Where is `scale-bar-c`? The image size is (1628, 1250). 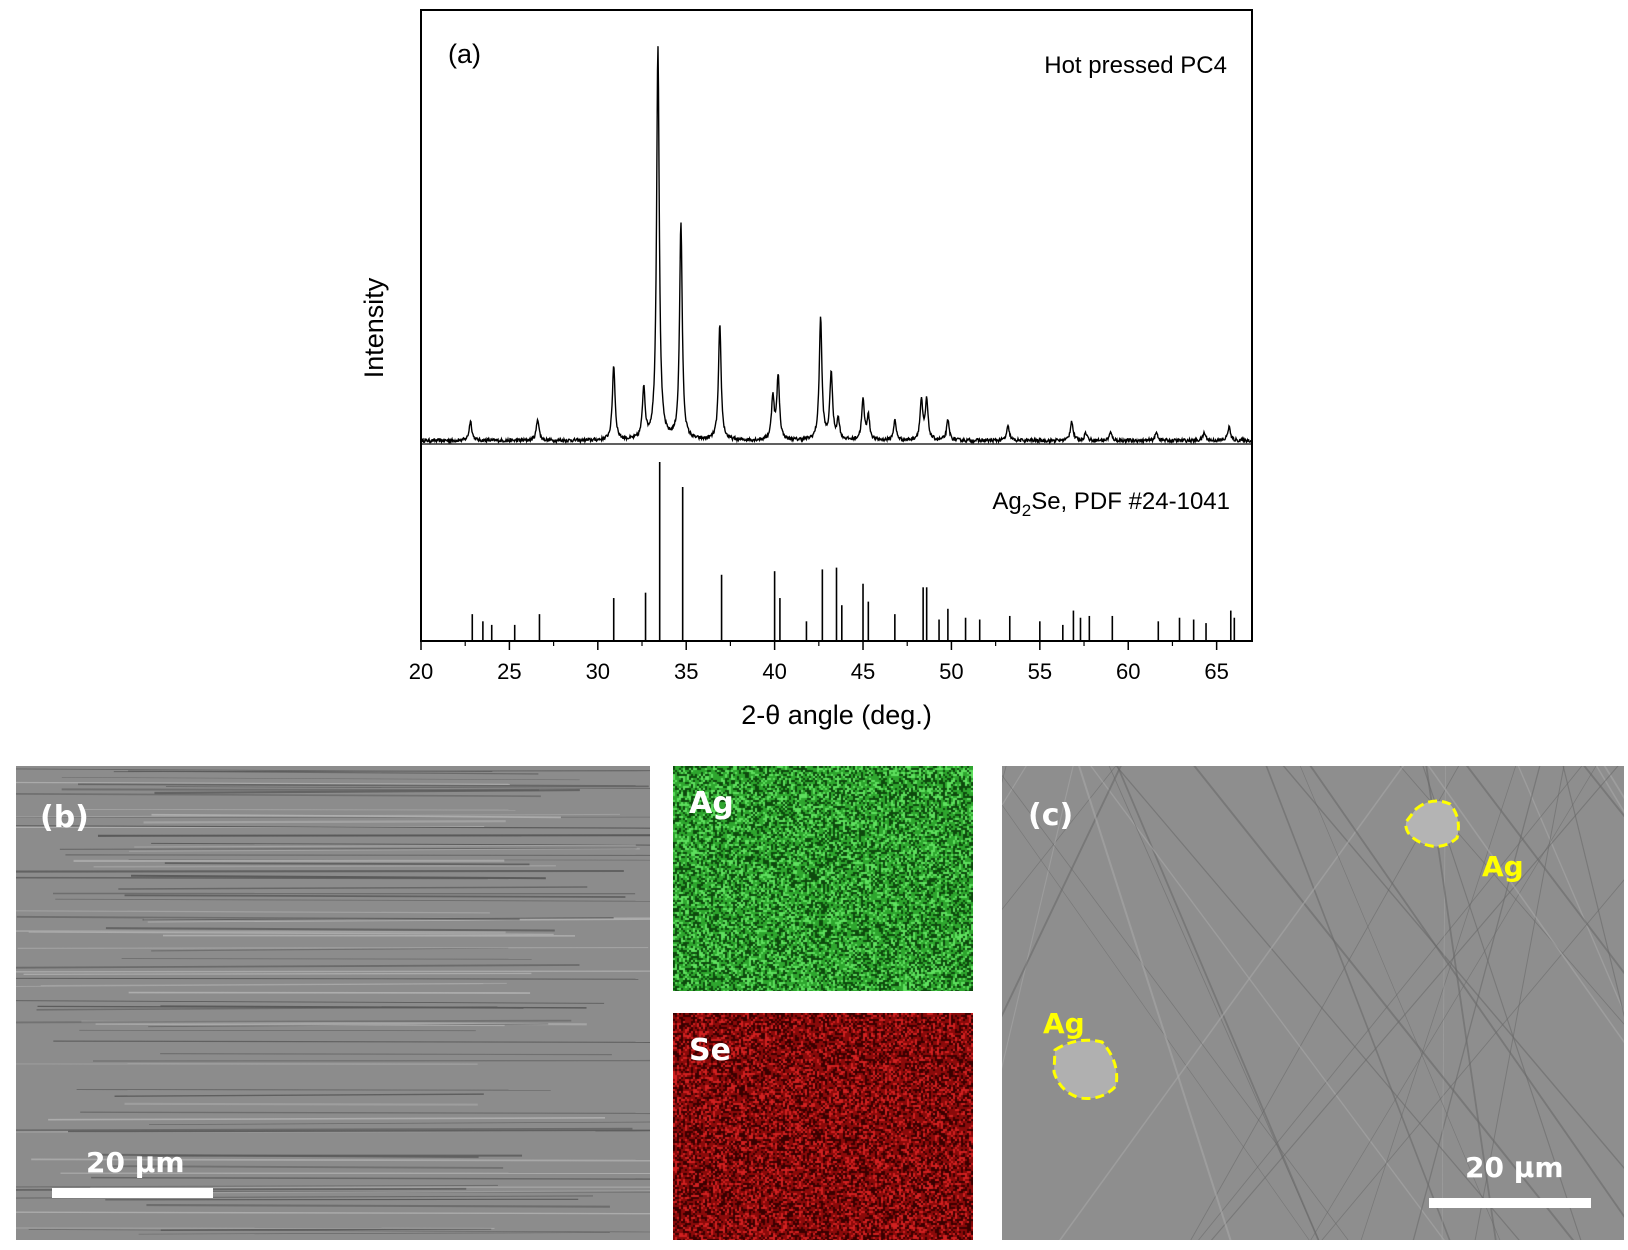
scale-bar-c is located at coordinates (1510, 1203).